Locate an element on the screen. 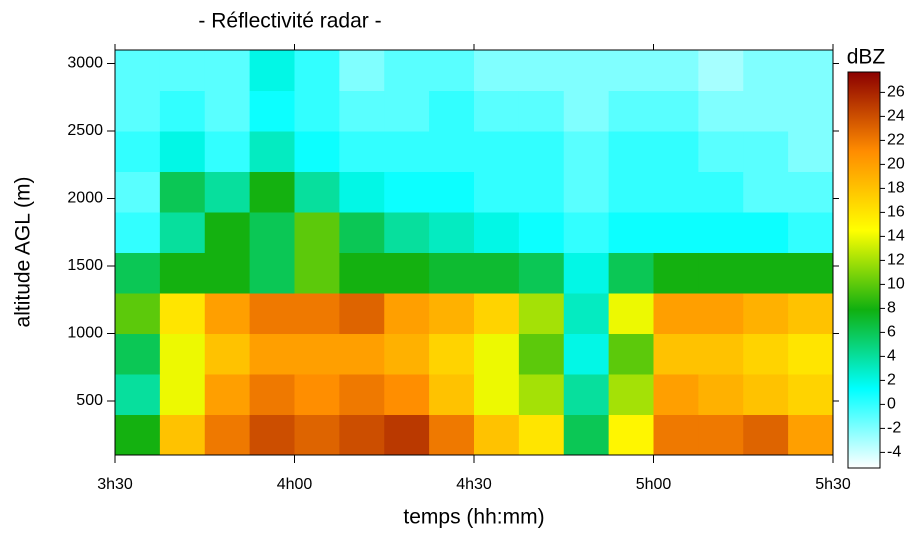 The width and height of the screenshot is (914, 539). colorbar-tick-label: 0 is located at coordinates (891, 404).